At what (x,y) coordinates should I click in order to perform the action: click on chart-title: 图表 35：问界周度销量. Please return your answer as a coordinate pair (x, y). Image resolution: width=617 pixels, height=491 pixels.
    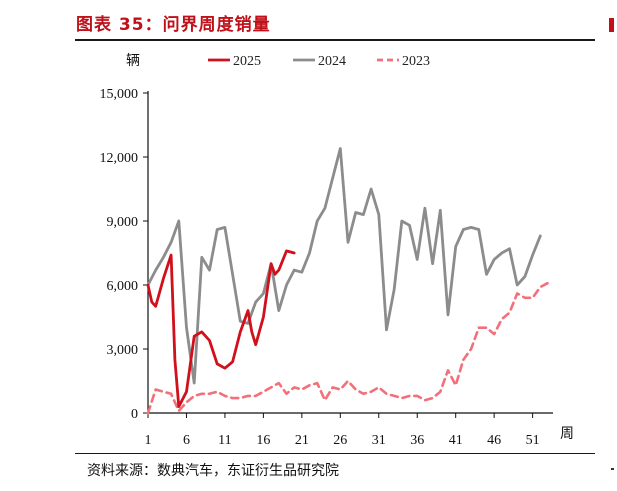
    Looking at the image, I should click on (173, 25).